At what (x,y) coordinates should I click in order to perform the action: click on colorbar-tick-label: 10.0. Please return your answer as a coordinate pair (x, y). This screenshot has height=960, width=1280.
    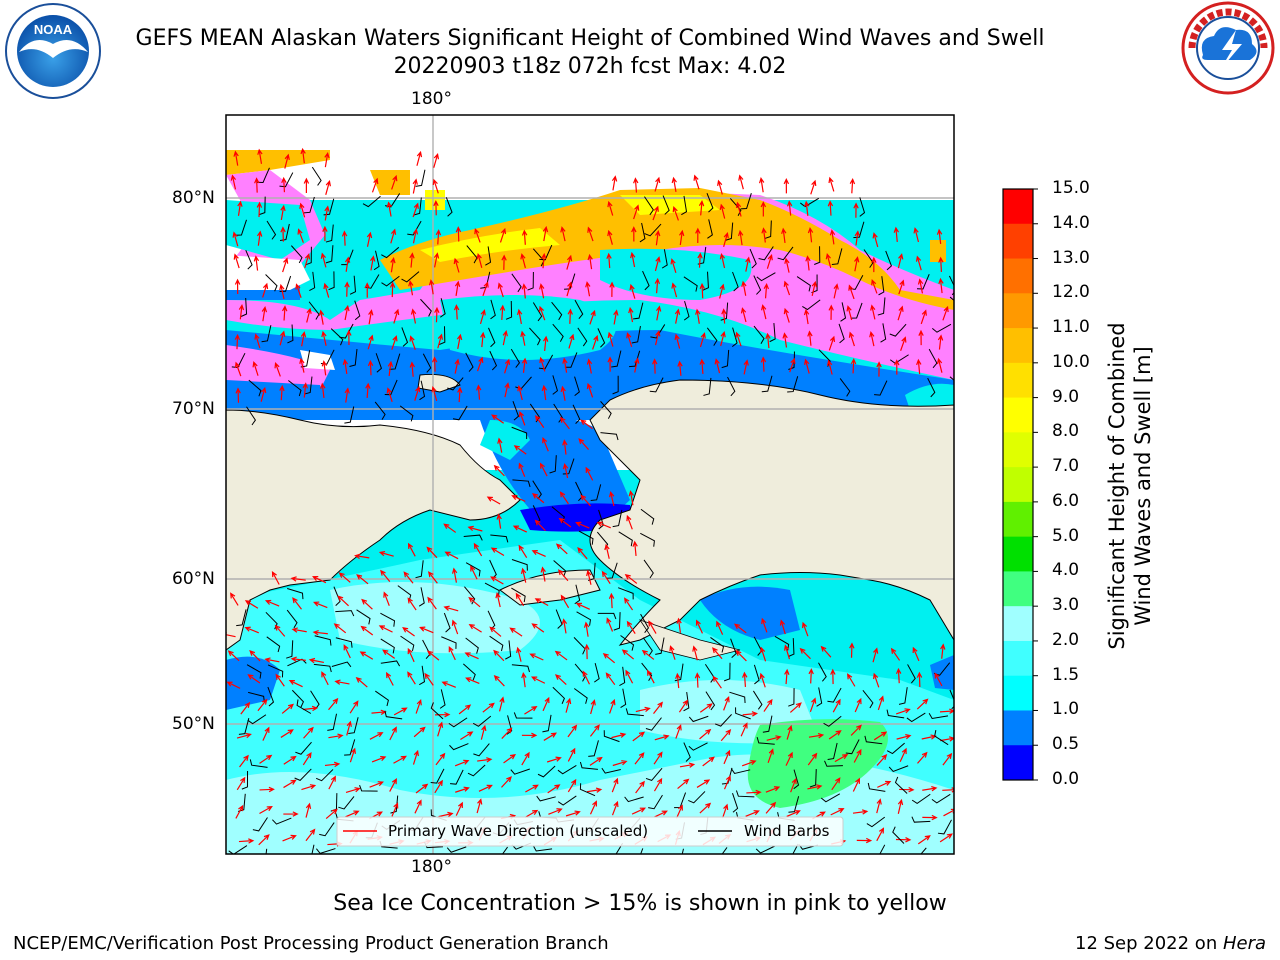
    Looking at the image, I should click on (1071, 361).